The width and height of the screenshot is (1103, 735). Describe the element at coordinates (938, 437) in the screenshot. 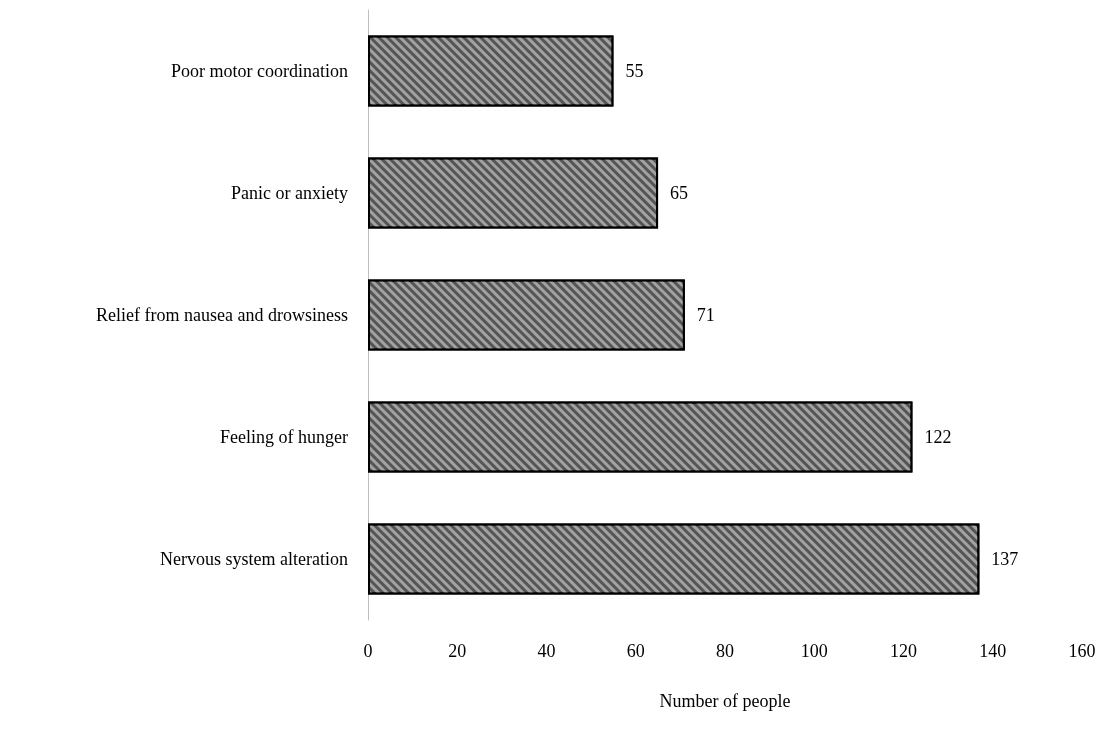

I see `data-label: 122` at that location.